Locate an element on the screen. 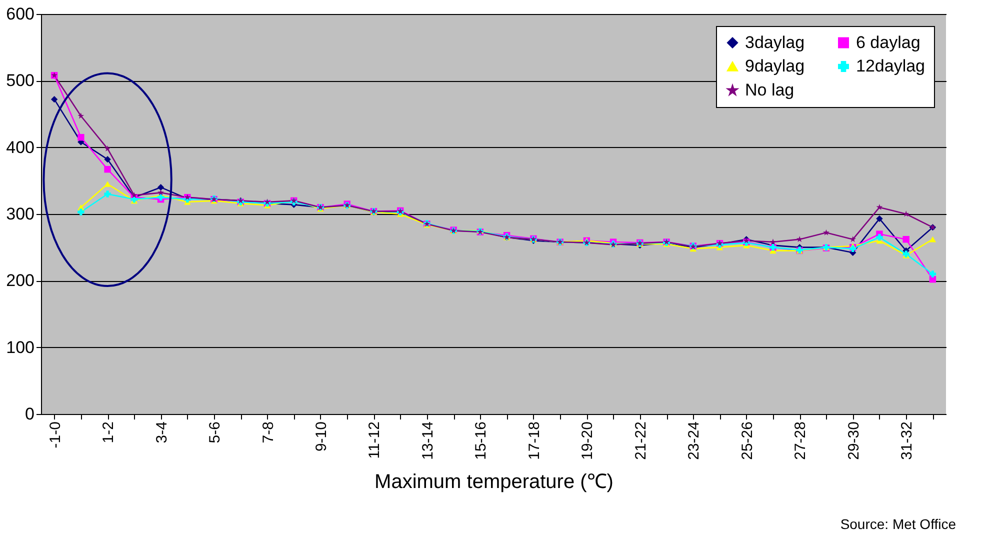  x-tick-label: 31-32 is located at coordinates (907, 441).